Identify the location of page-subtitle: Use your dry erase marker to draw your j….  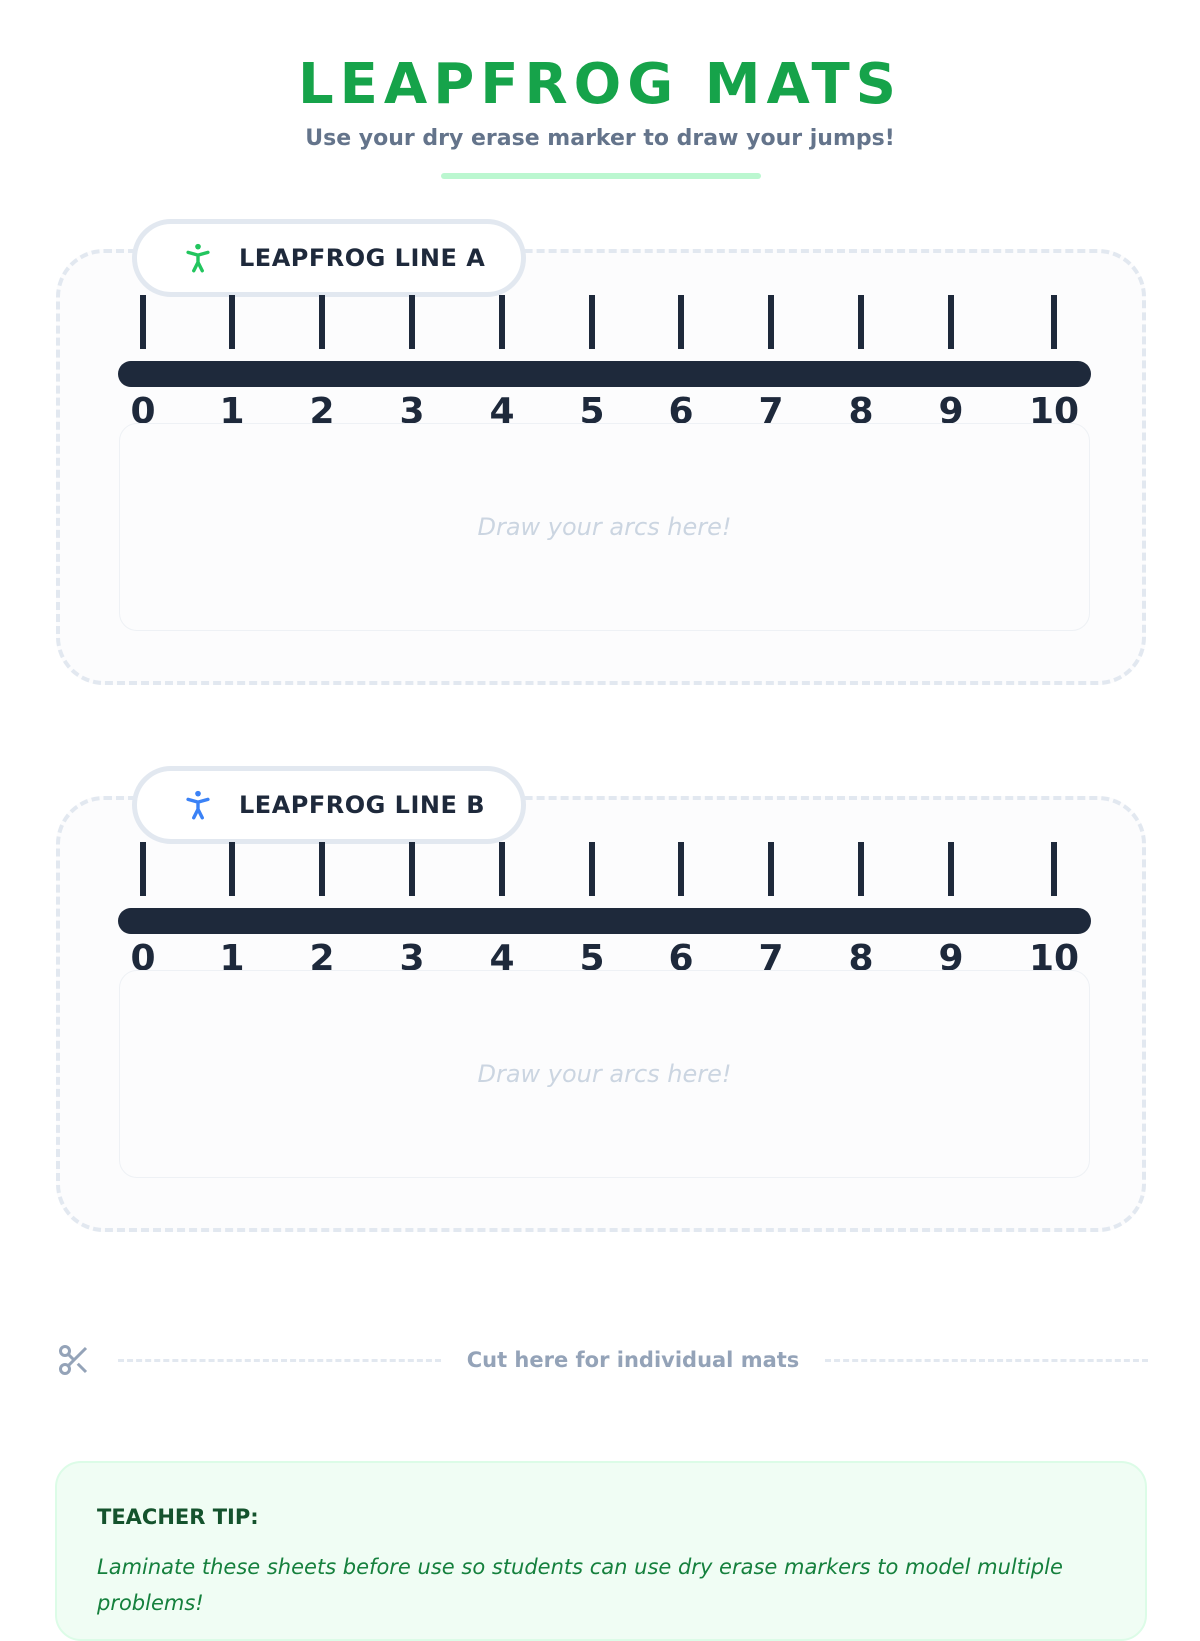
(600, 138).